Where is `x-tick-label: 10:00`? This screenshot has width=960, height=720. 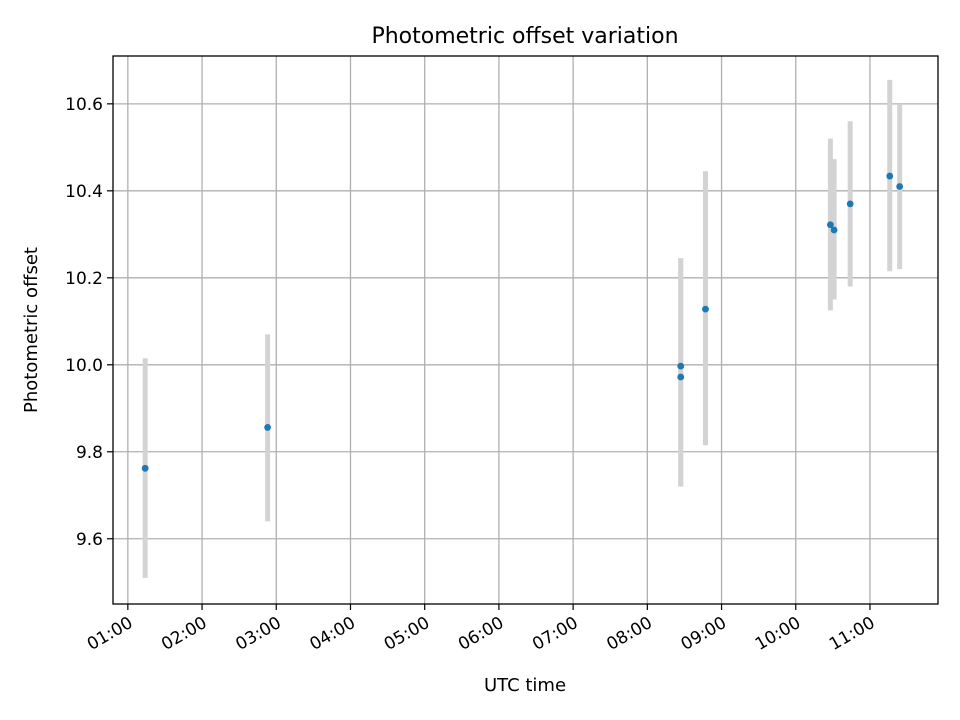
x-tick-label: 10:00 is located at coordinates (778, 634).